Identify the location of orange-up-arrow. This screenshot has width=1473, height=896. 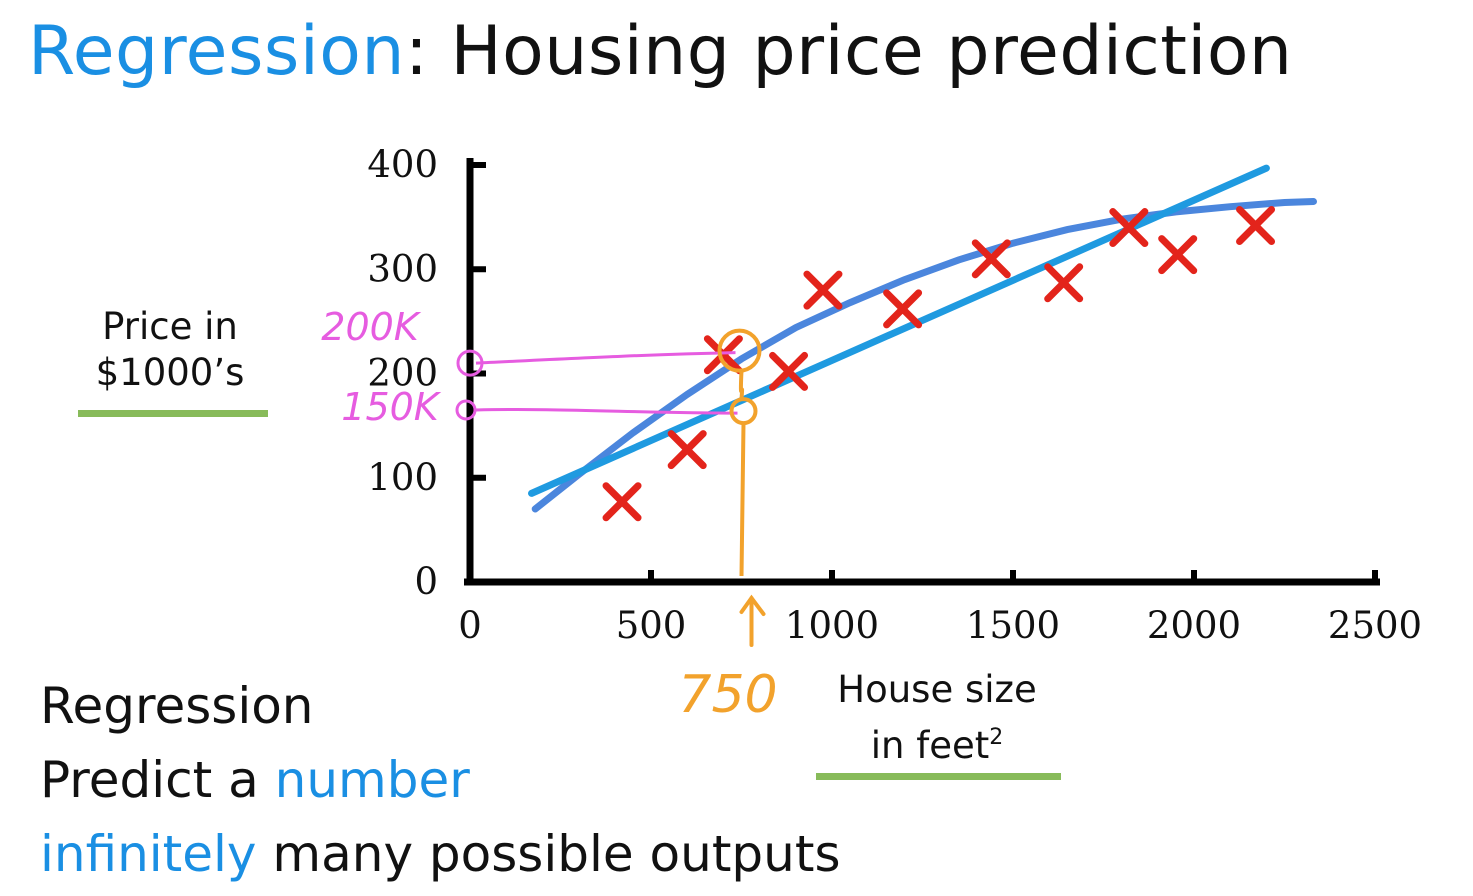
(752, 620).